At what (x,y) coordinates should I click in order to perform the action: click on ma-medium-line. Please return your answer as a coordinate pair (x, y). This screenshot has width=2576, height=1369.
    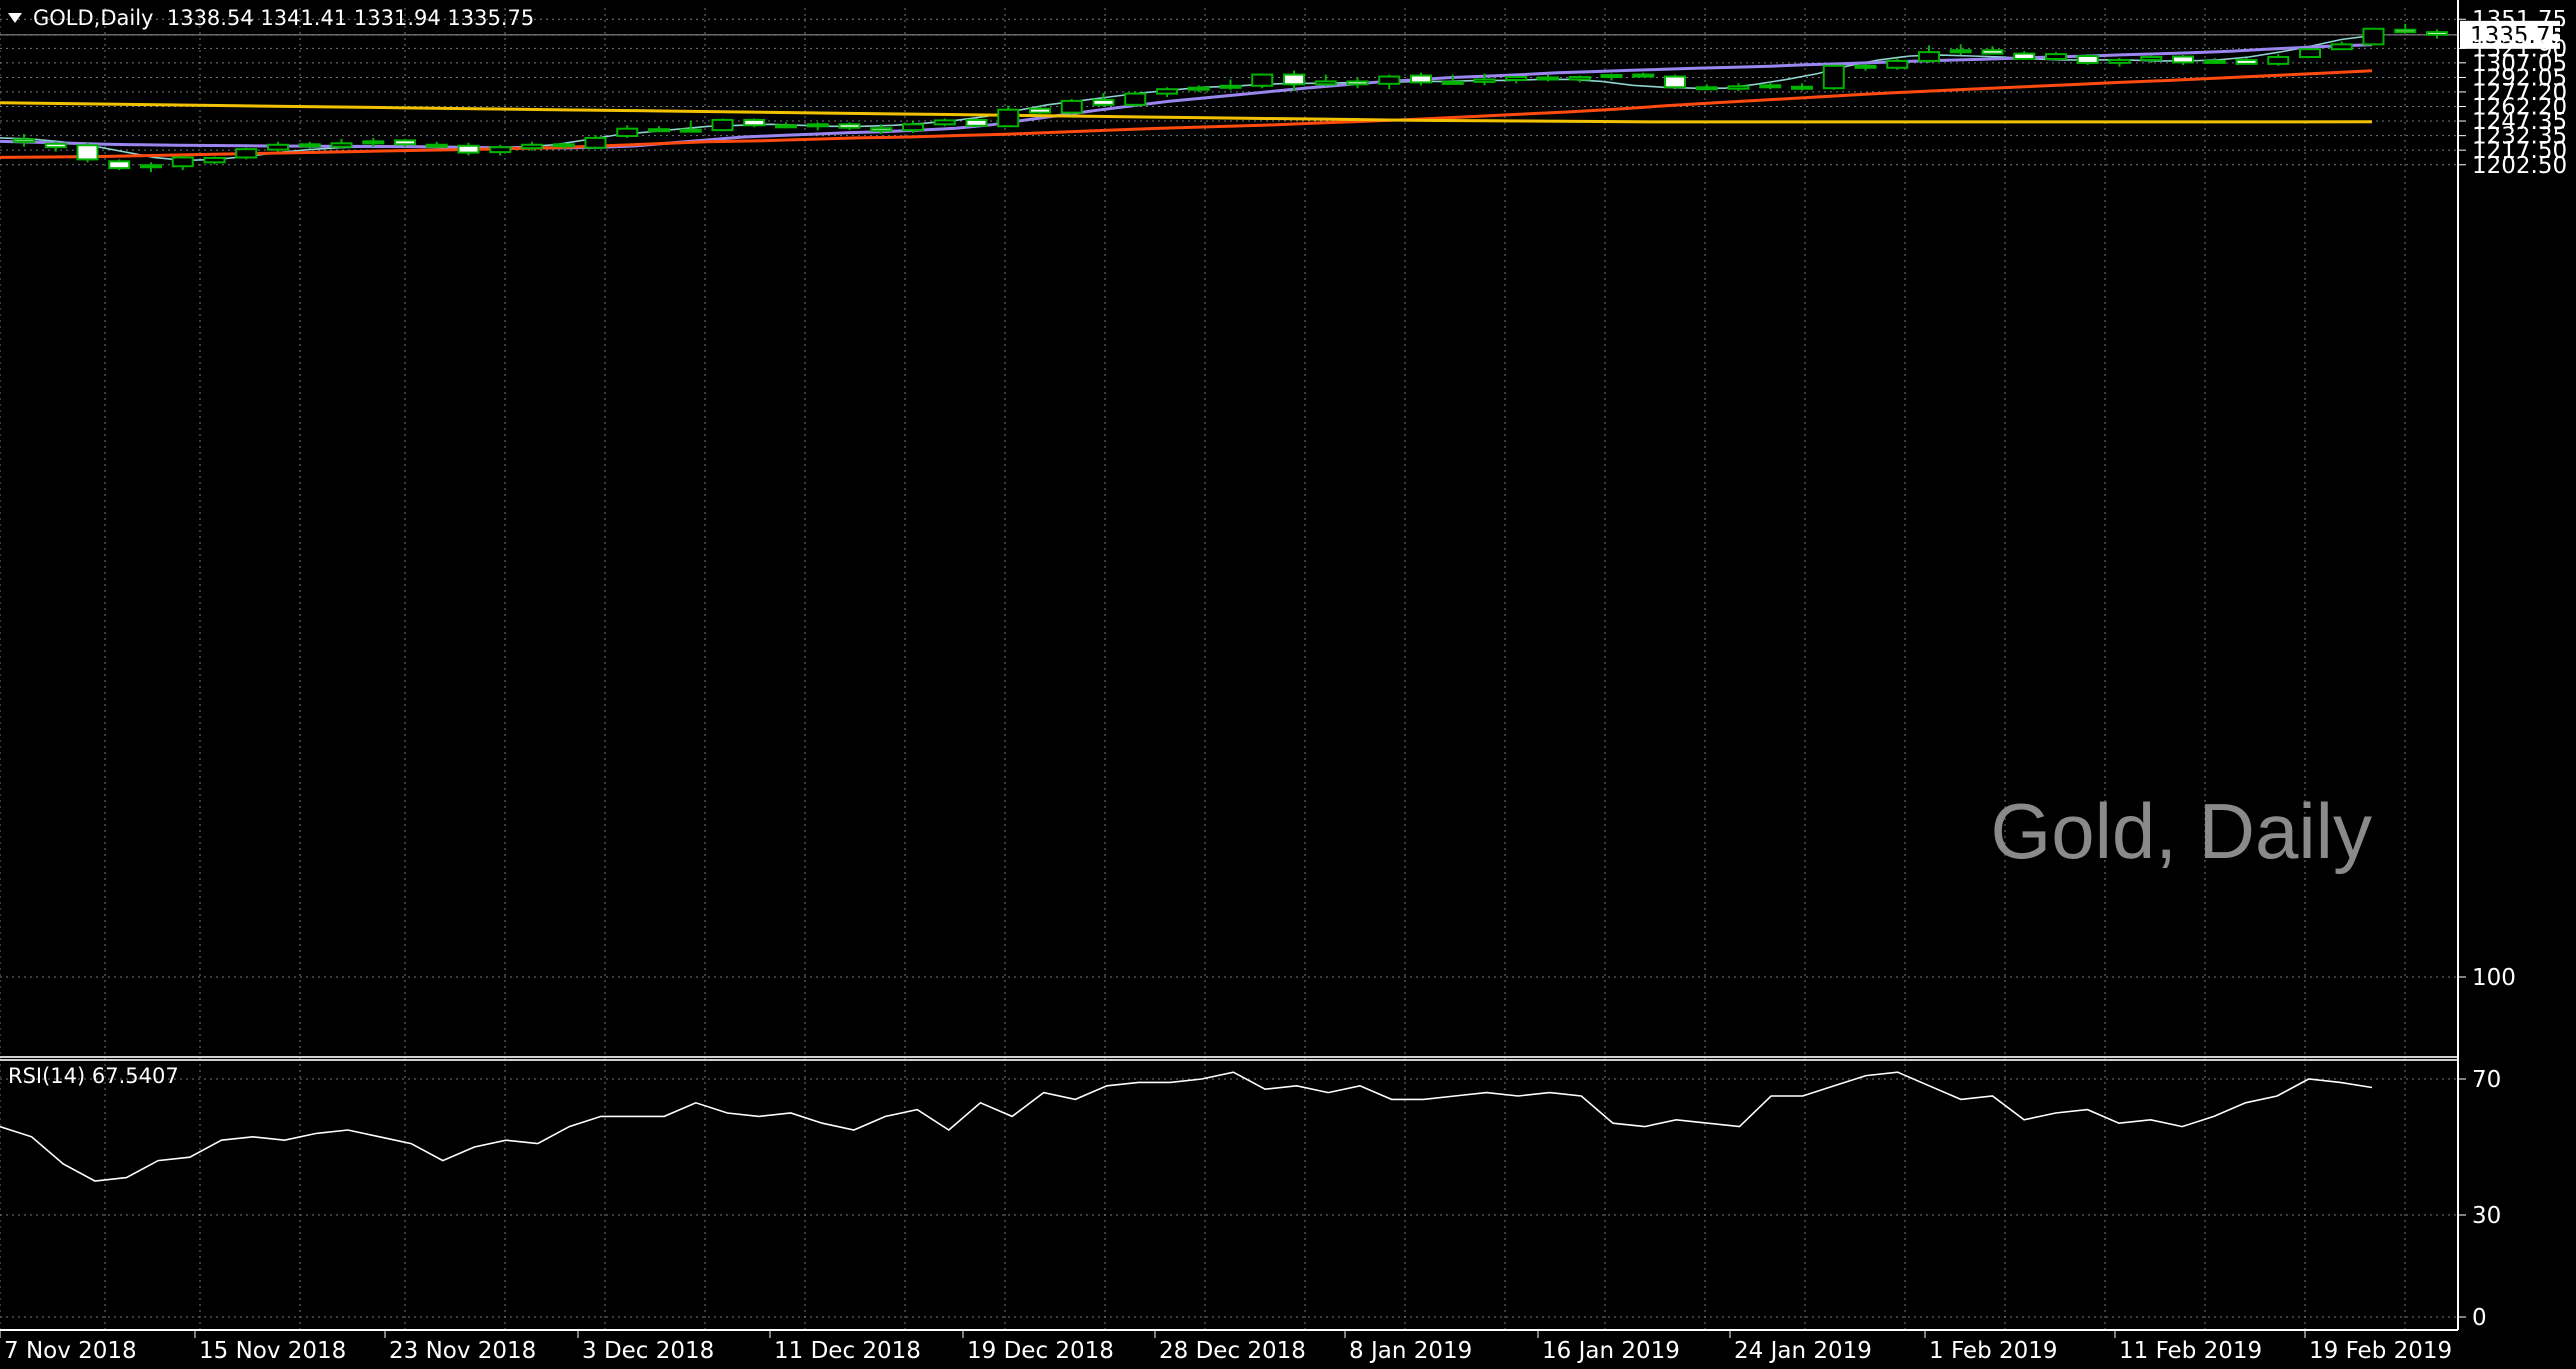
    Looking at the image, I should click on (1186, 96).